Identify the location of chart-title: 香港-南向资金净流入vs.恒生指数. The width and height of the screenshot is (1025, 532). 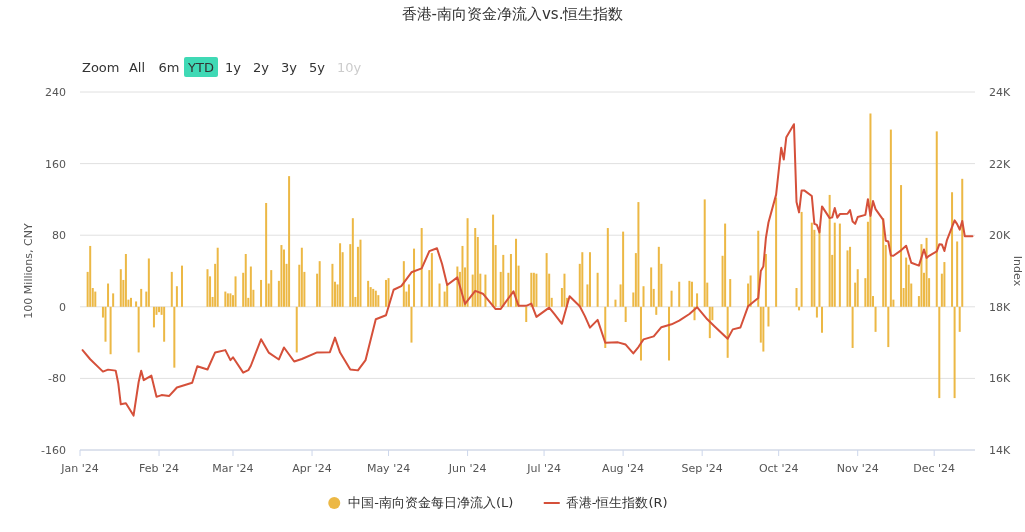
(512, 14).